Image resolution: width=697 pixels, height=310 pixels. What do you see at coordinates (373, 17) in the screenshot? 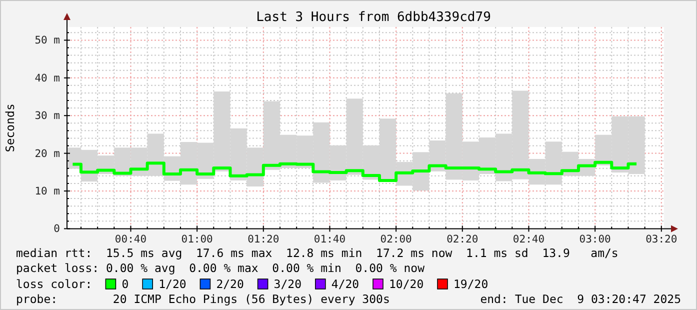
I see `chart-title: Last 3 Hours from 6dbb4339cd79` at bounding box center [373, 17].